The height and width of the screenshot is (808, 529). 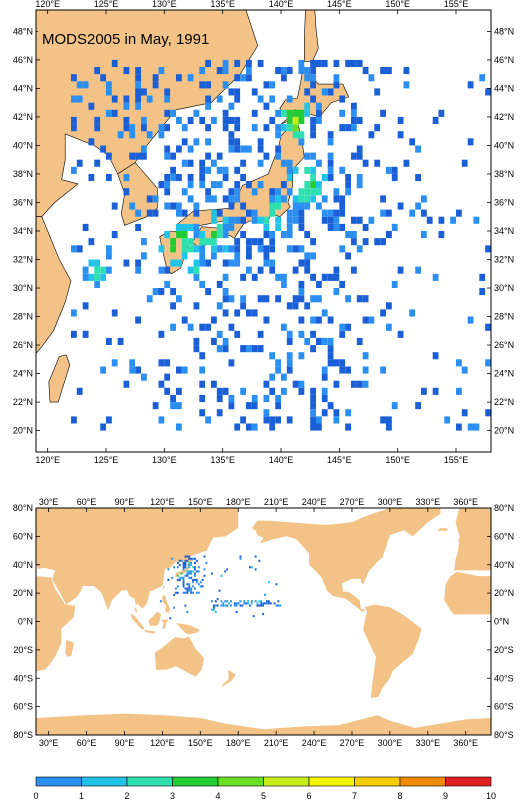 I want to click on colorbar-label: 0, so click(x=35, y=796).